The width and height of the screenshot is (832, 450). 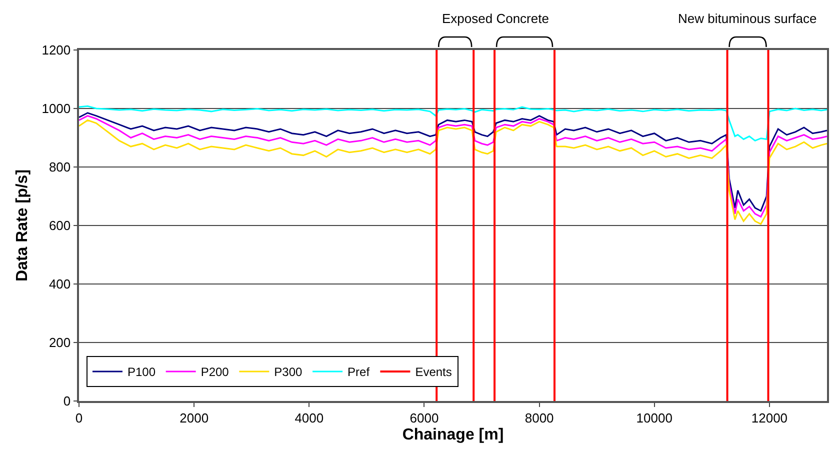 I want to click on text: Exposed Concrete, so click(x=495, y=18).